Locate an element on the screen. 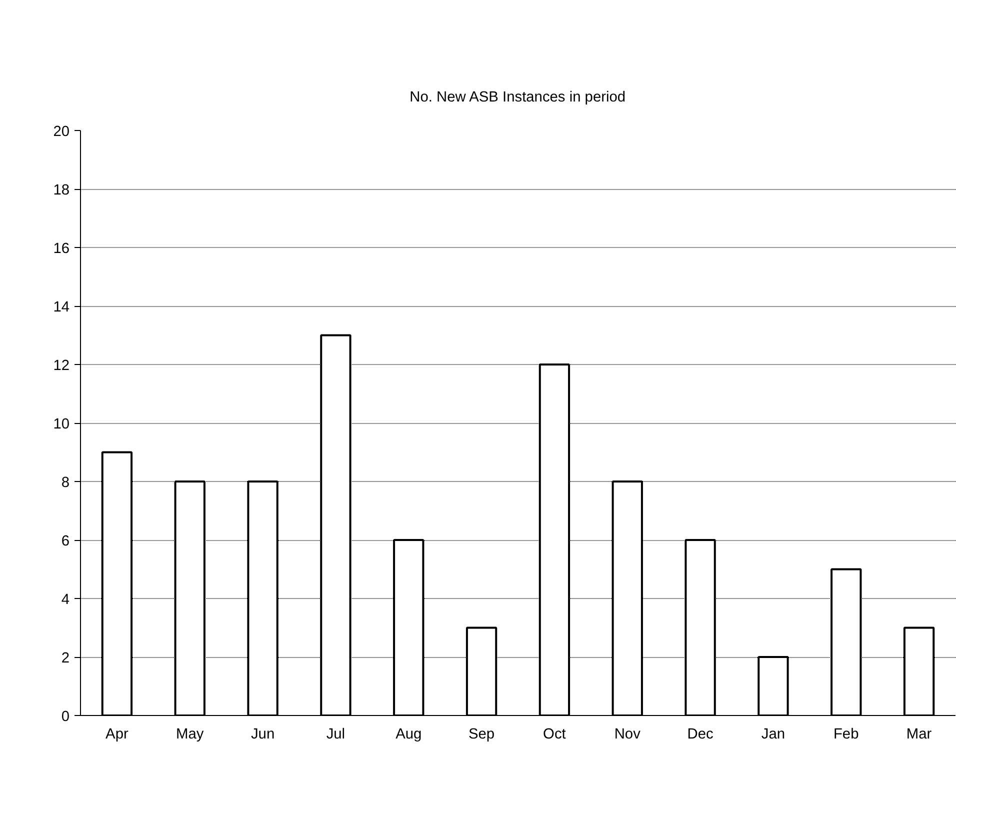 The width and height of the screenshot is (981, 815). y-tick-label: 6 is located at coordinates (65, 542).